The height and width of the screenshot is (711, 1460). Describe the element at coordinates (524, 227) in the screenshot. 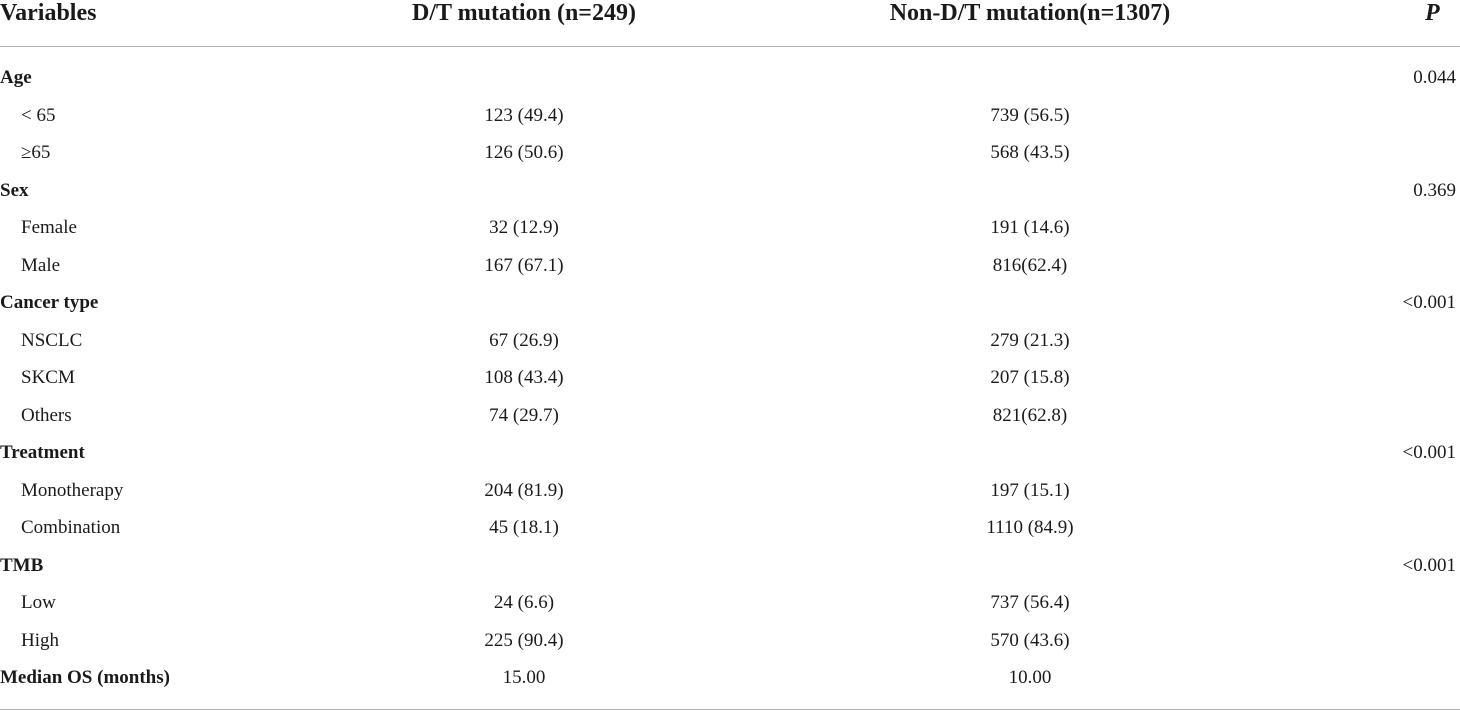

I see `dt-mutation-cell: 32 (12.9)` at that location.